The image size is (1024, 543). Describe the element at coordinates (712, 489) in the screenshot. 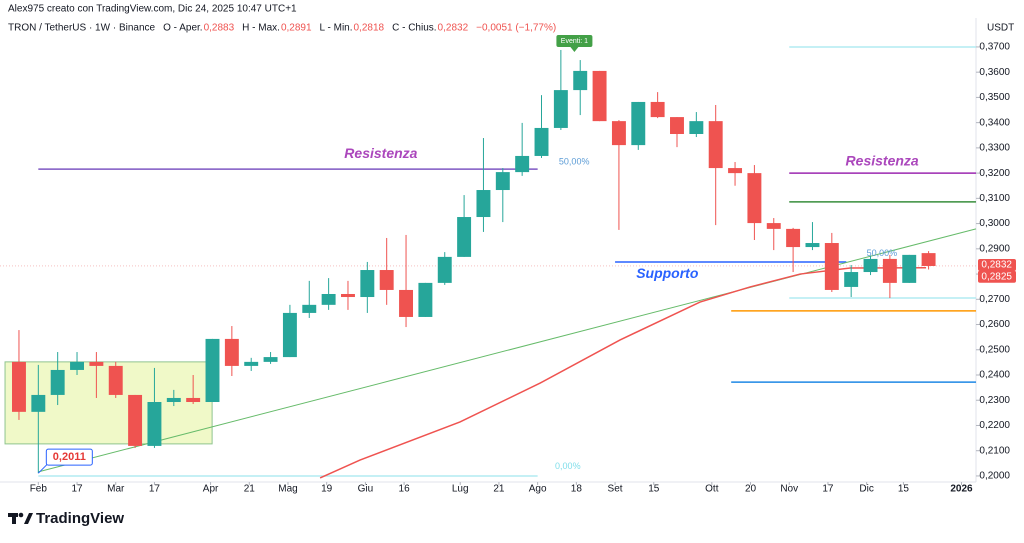

I see `x-tick-label: Ott` at that location.